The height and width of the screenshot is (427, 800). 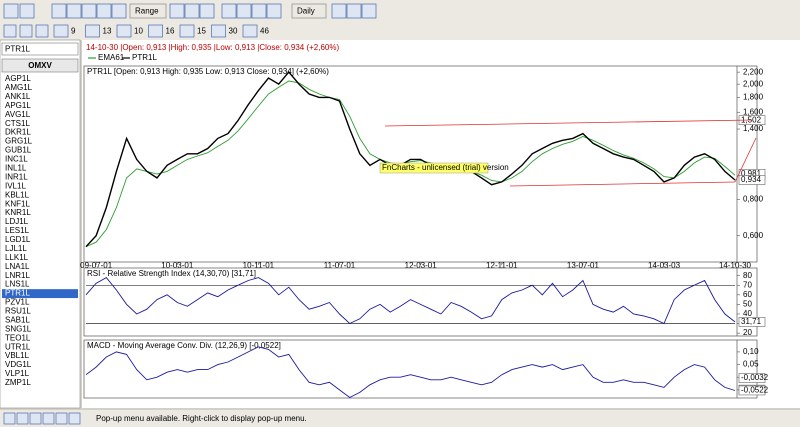 I want to click on ticker-item: INC1L, so click(x=16, y=159).